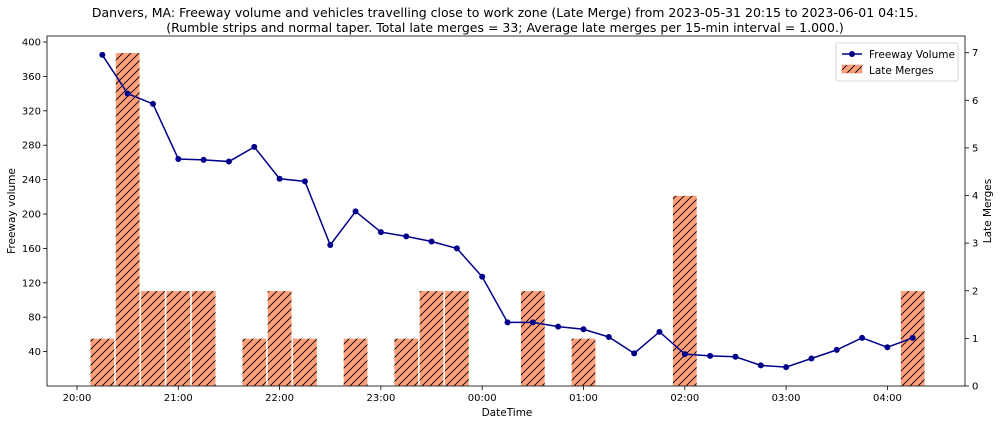 This screenshot has width=1000, height=424. I want to click on x-tick-label: 20:00, so click(77, 398).